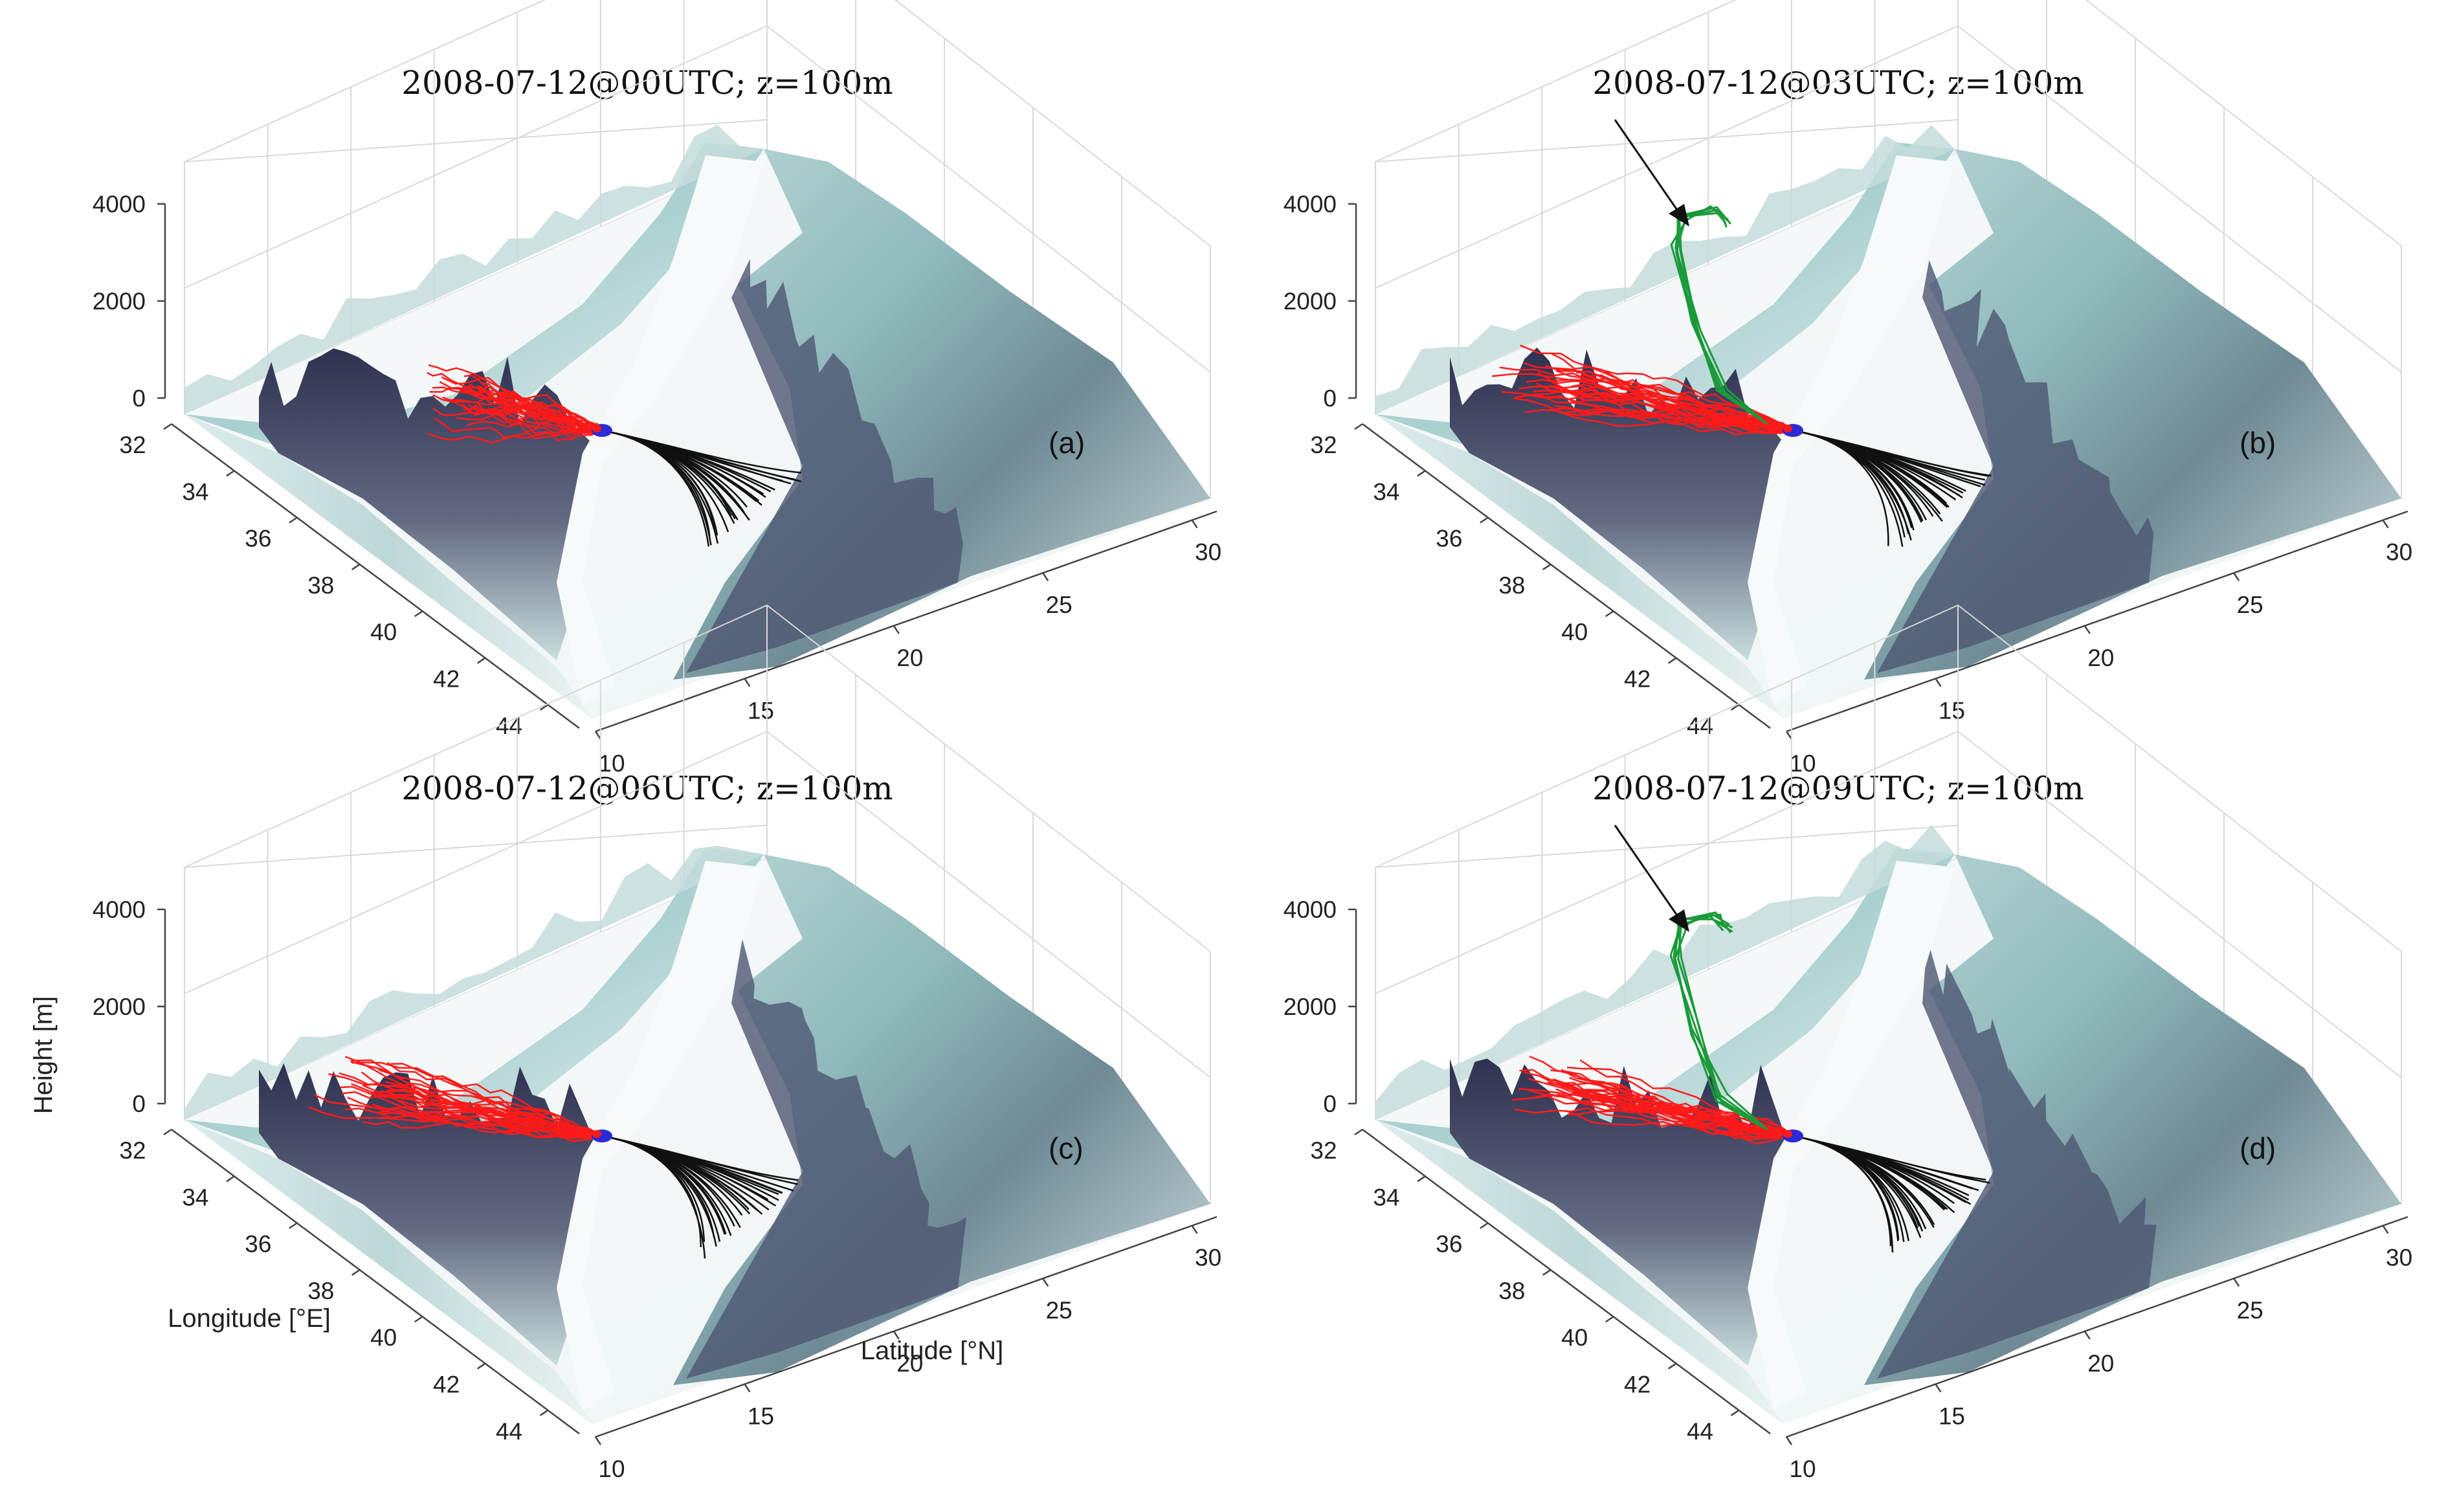 The image size is (2446, 1512). What do you see at coordinates (2258, 1148) in the screenshot?
I see `panel-label: (d)` at bounding box center [2258, 1148].